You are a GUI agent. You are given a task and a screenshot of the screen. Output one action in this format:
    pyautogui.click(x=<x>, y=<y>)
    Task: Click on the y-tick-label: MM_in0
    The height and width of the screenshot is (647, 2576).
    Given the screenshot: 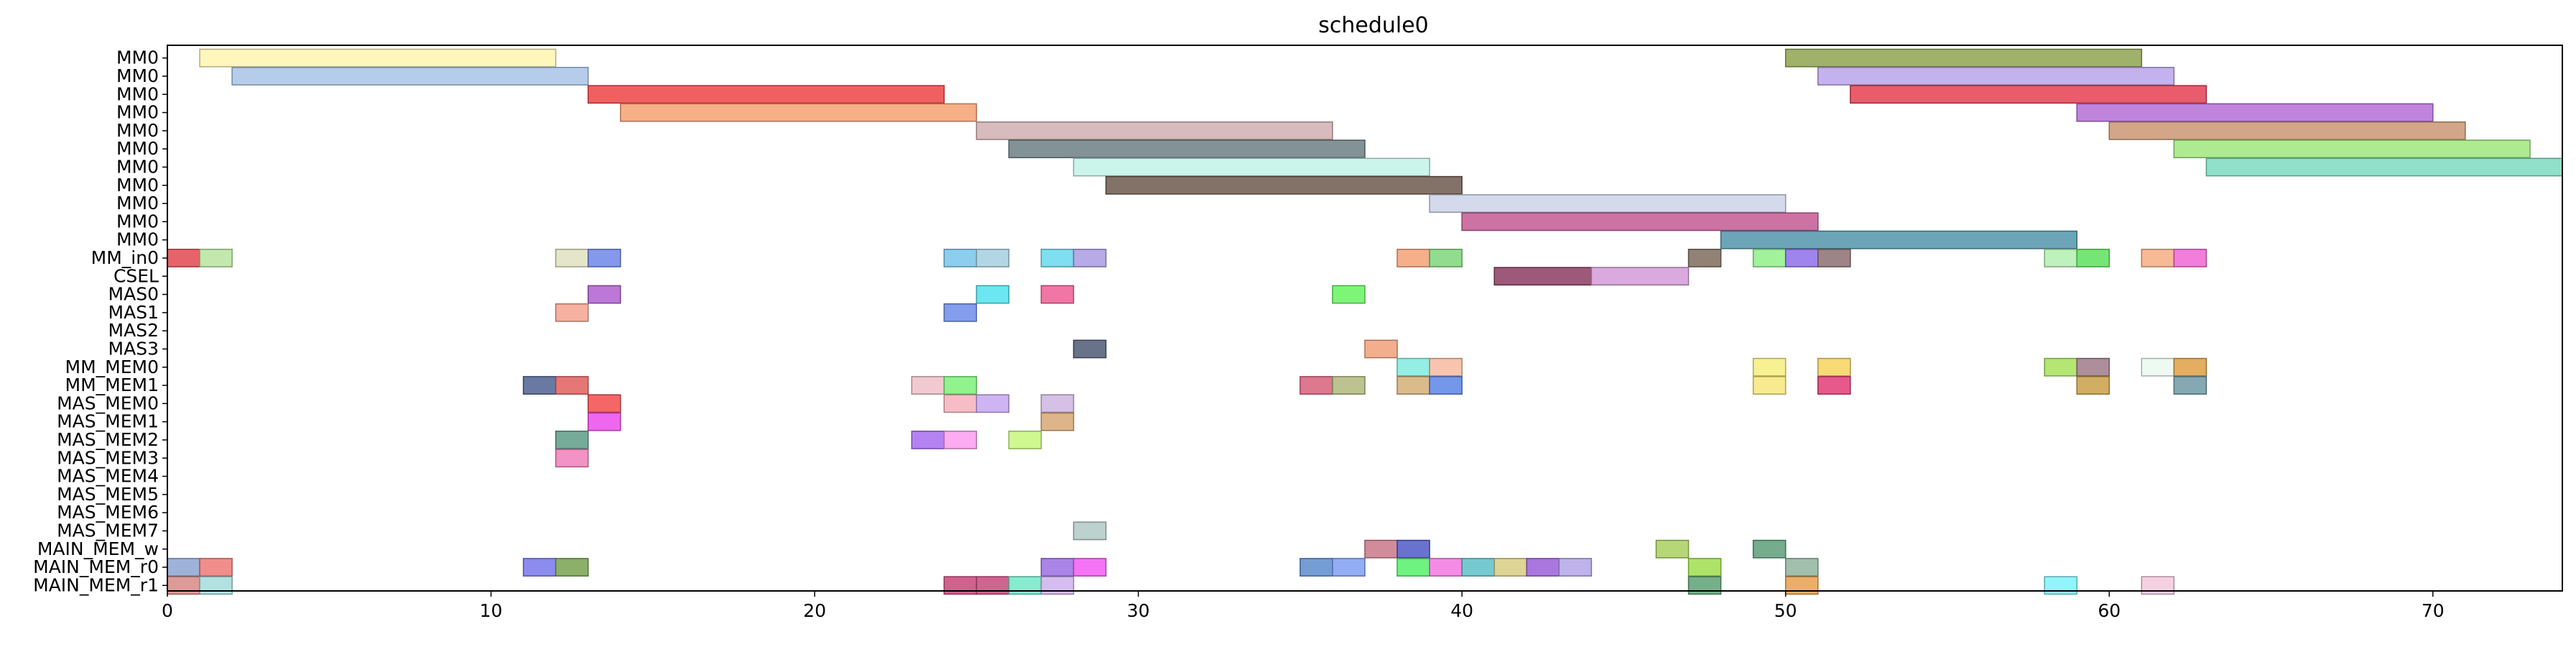 What is the action you would take?
    pyautogui.click(x=125, y=257)
    